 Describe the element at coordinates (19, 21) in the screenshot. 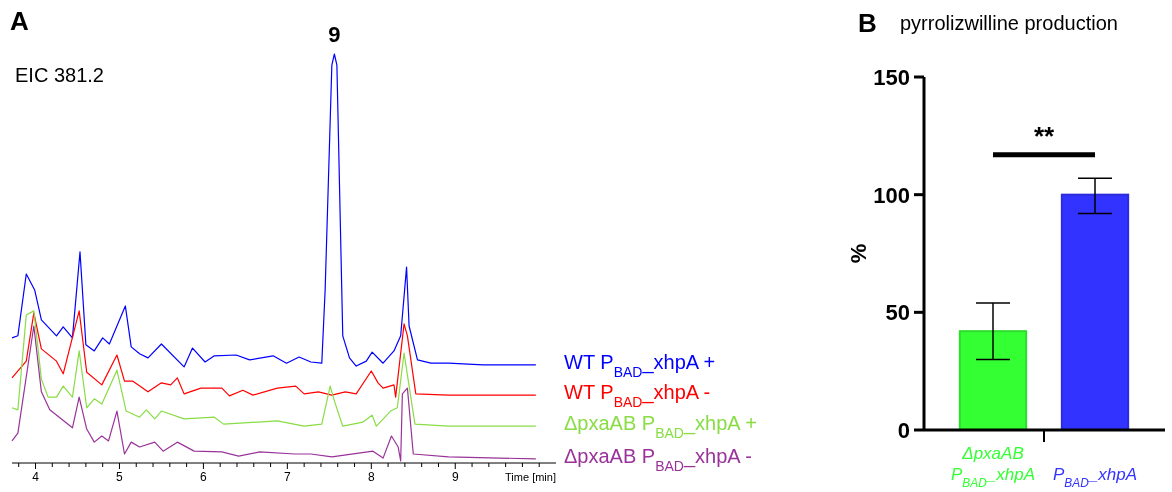

I see `text: A` at that location.